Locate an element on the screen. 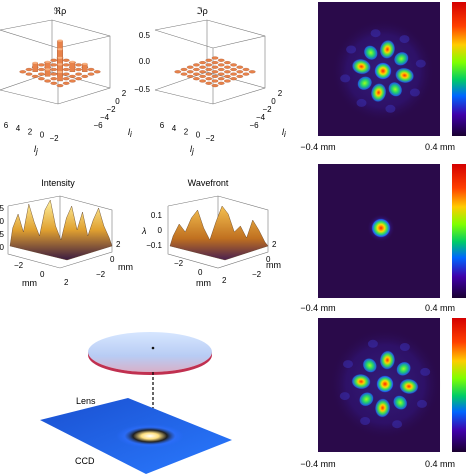 The image size is (474, 474). image-panel-1: −0.4 mm 0.4 mm is located at coordinates (383, 77).